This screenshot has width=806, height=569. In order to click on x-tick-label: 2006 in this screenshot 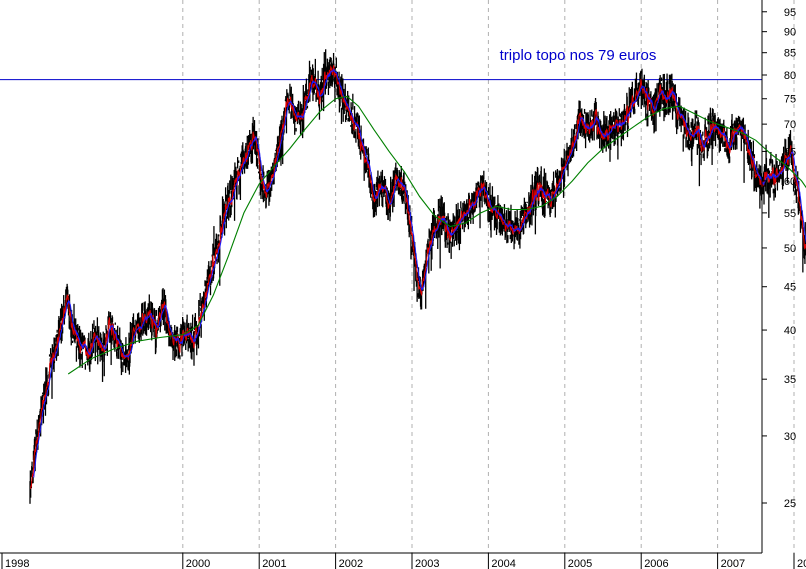, I will do `click(656, 563)`.